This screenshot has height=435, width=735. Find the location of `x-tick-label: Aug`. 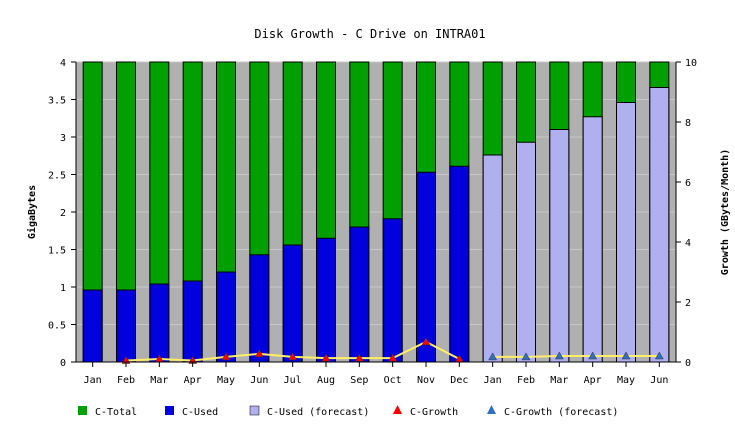

x-tick-label: Aug is located at coordinates (326, 380).